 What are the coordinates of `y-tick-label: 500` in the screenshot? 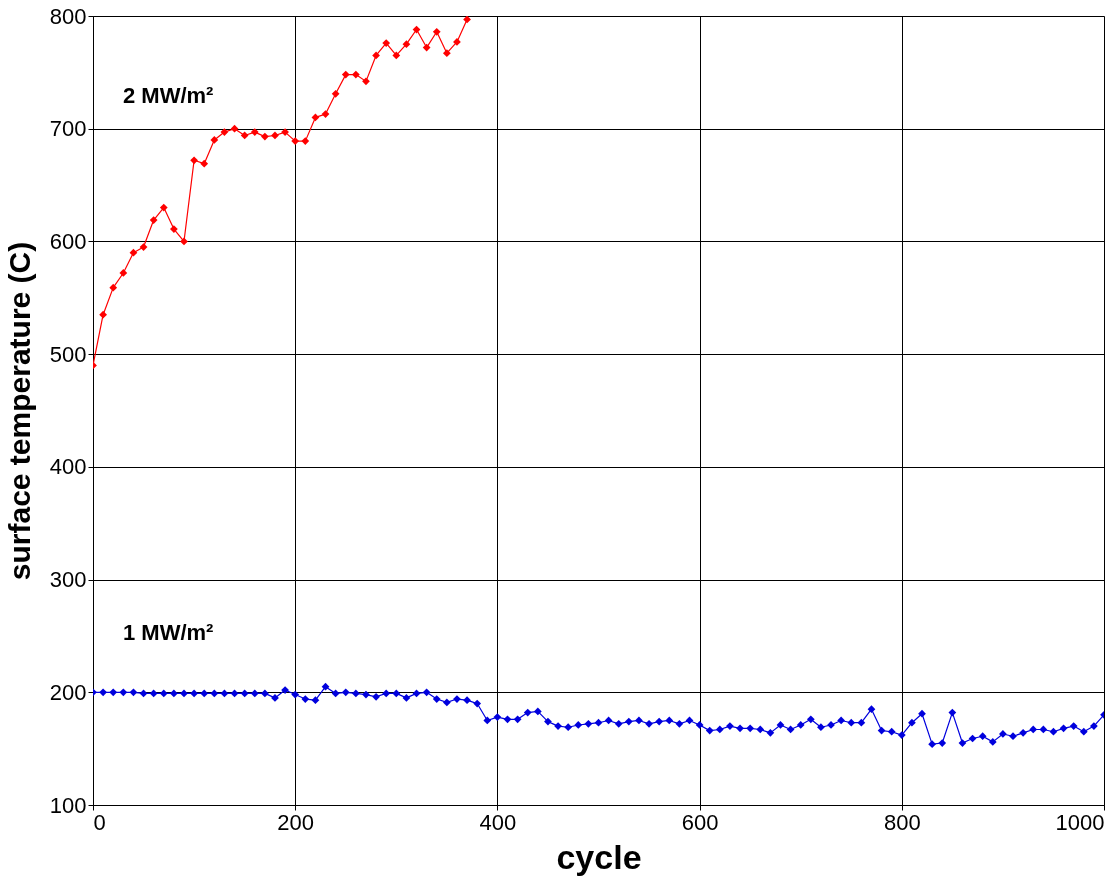 It's located at (68, 354).